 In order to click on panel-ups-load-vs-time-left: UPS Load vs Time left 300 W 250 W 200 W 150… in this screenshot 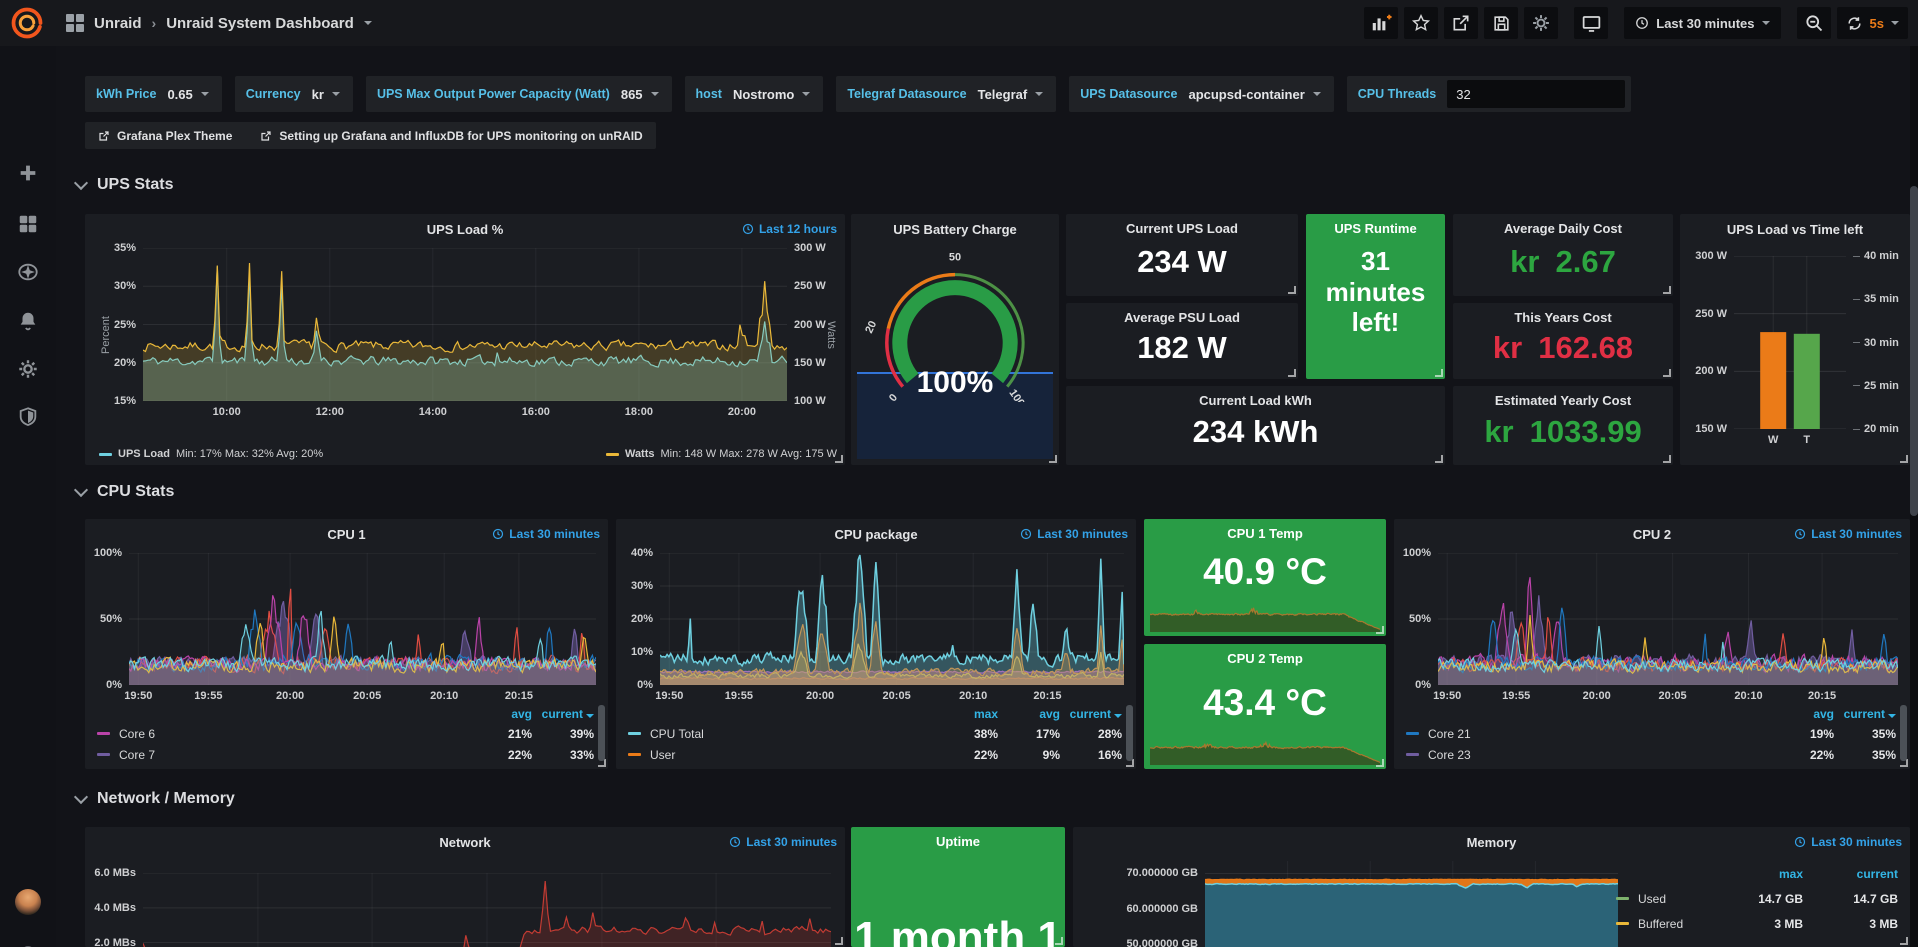, I will do `click(1795, 339)`.